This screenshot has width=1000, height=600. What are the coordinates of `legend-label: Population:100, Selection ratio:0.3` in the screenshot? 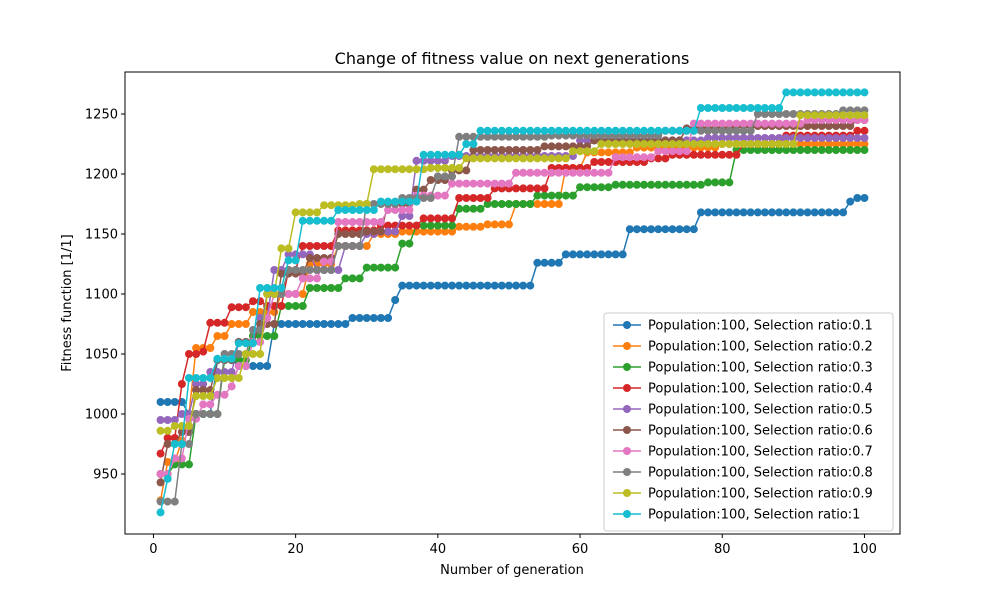 It's located at (760, 368).